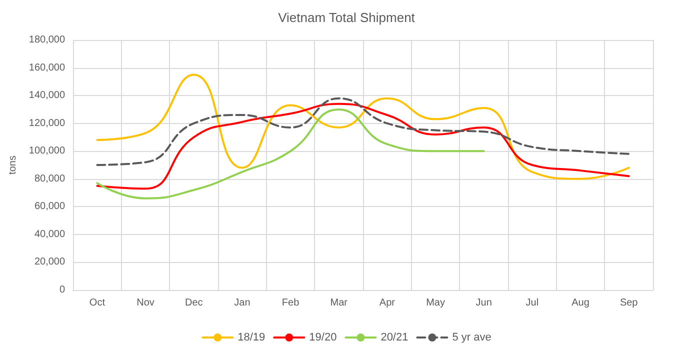 This screenshot has height=354, width=693. I want to click on y-axis-title: tons, so click(13, 165).